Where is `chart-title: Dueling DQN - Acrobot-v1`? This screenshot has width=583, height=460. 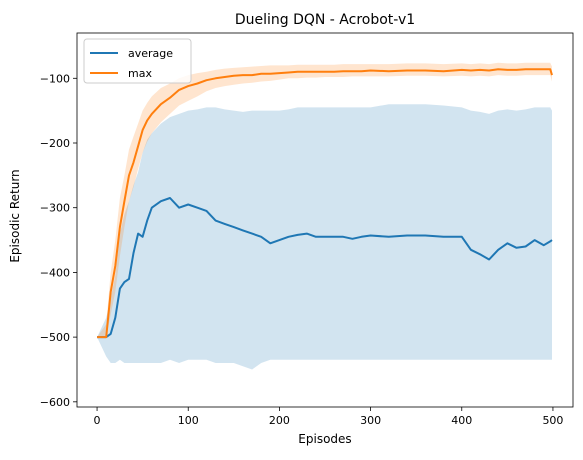 chart-title: Dueling DQN - Acrobot-v1 is located at coordinates (325, 20).